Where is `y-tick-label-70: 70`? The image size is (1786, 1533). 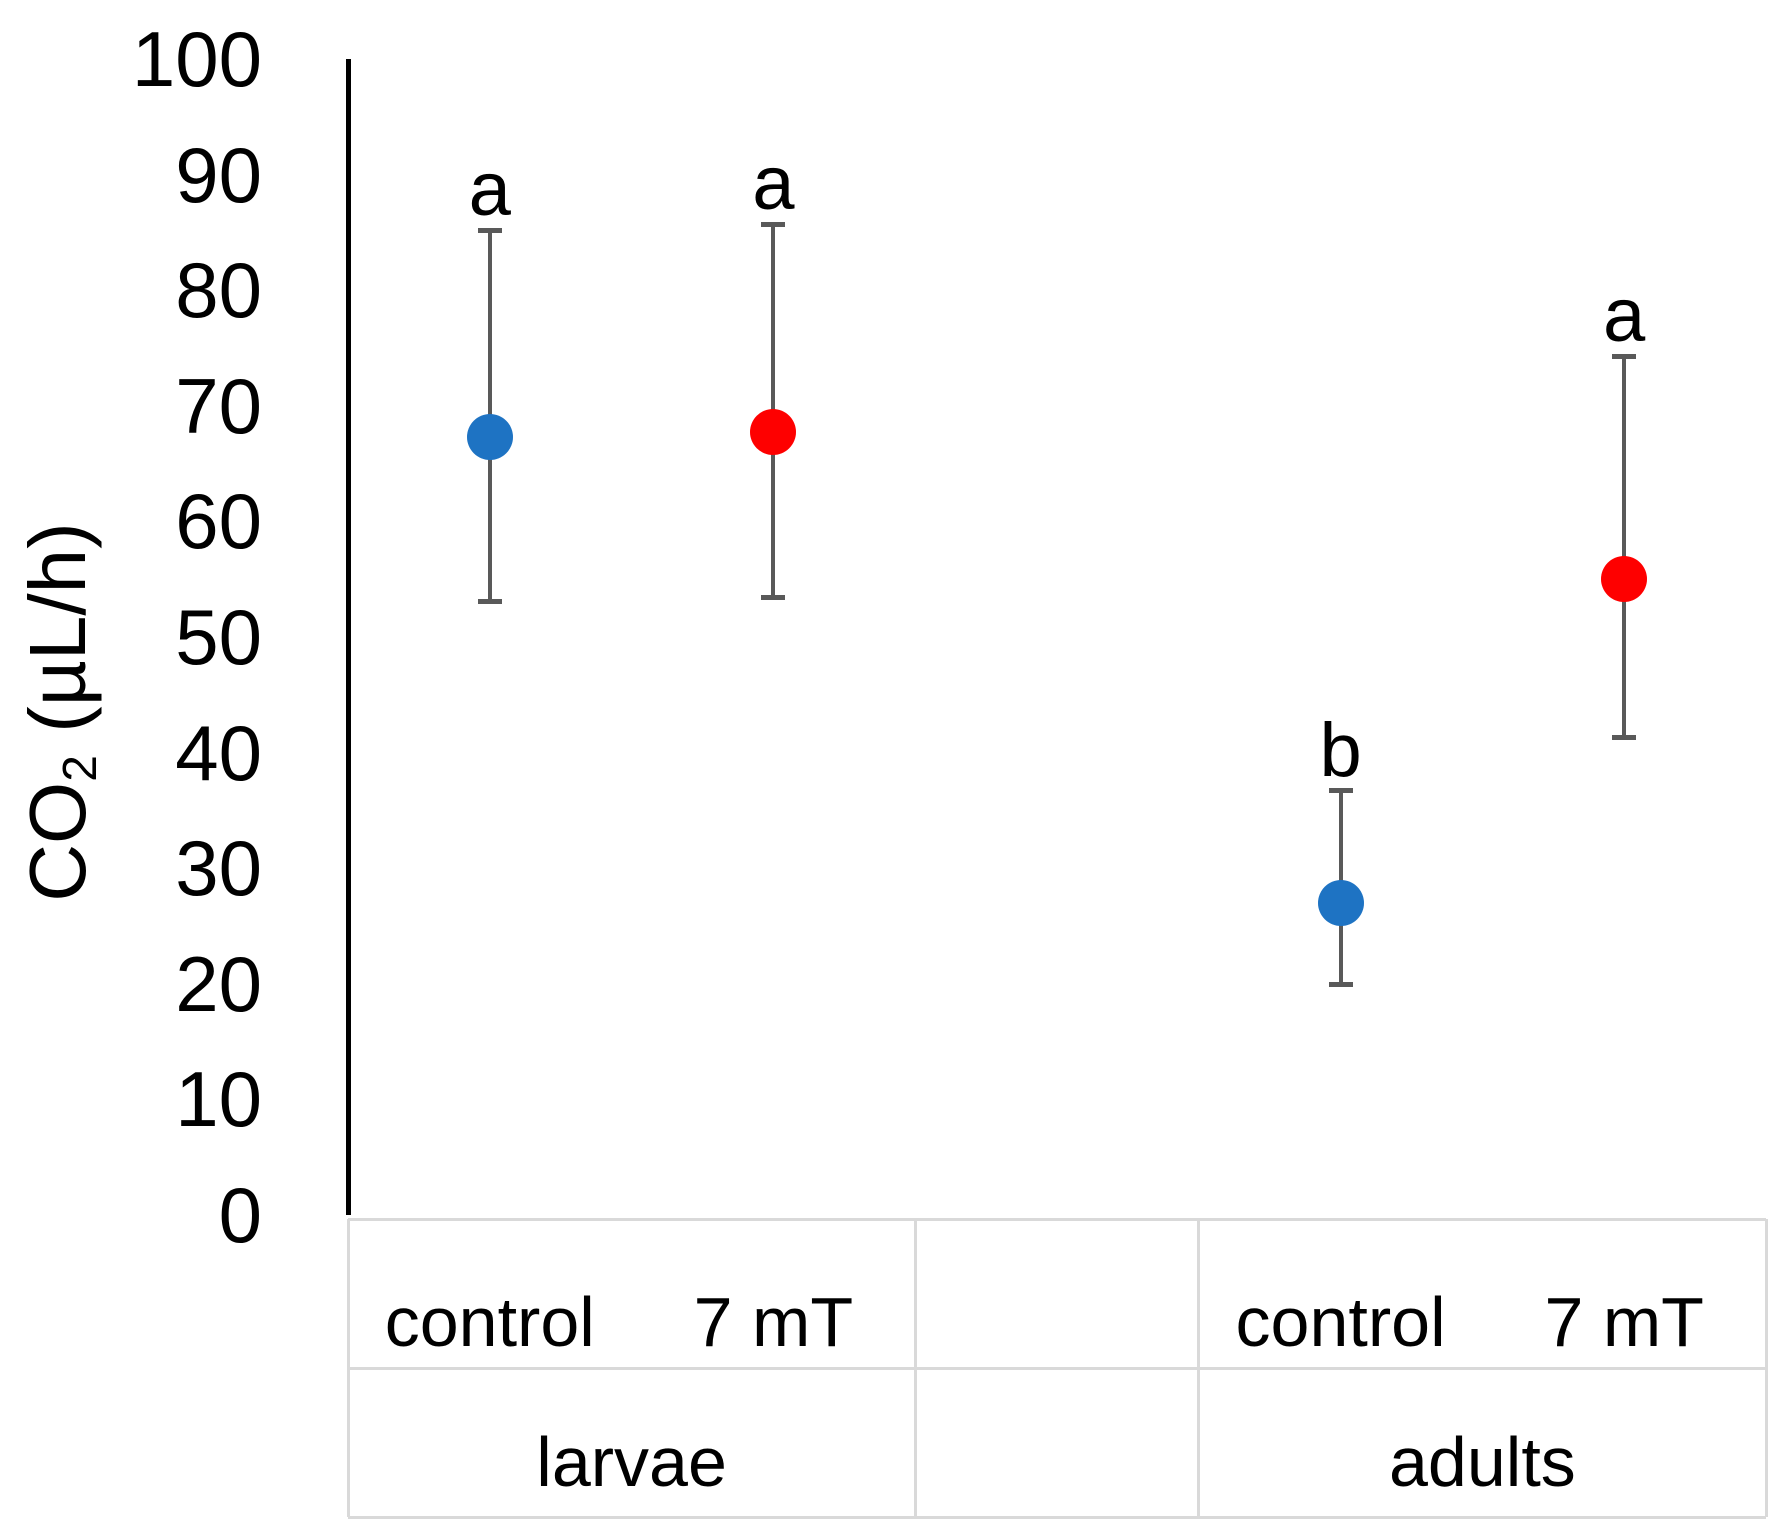 y-tick-label-70: 70 is located at coordinates (218, 405).